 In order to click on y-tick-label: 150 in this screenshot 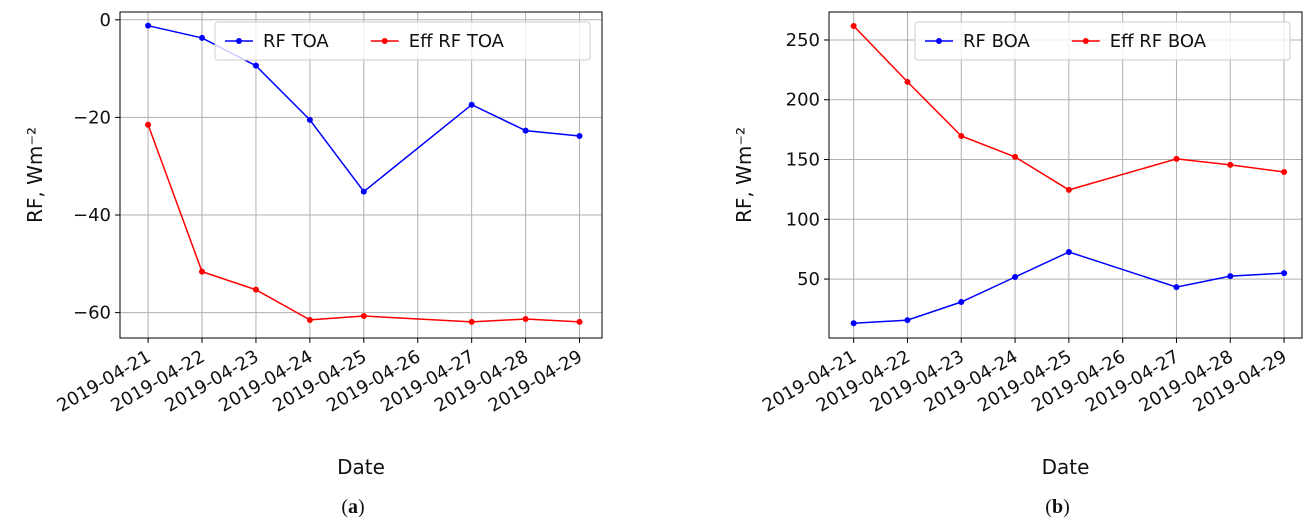, I will do `click(803, 160)`.